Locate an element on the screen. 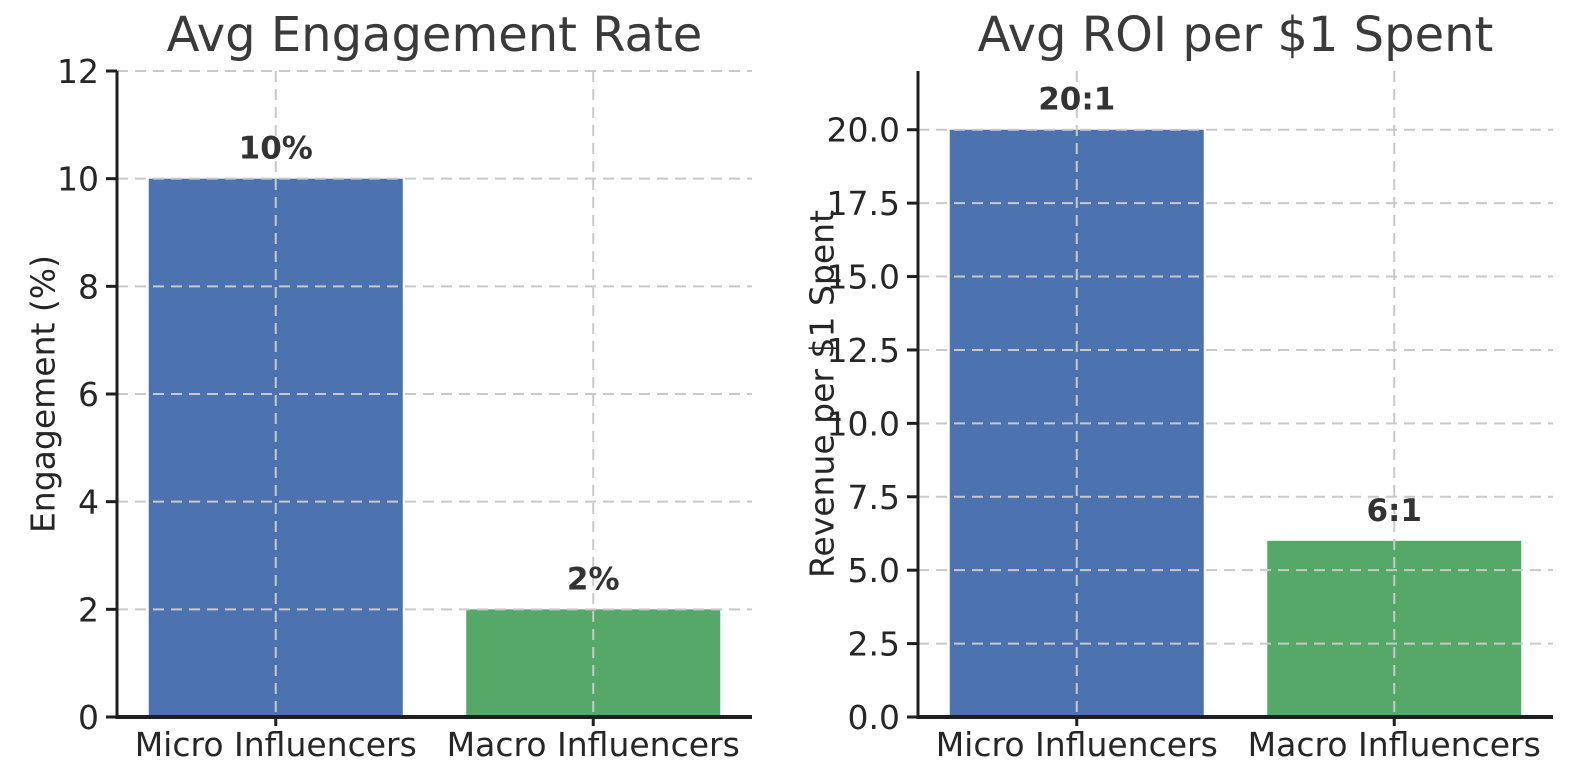 The height and width of the screenshot is (780, 1571). bar-value-label: 20:1 is located at coordinates (1076, 100).